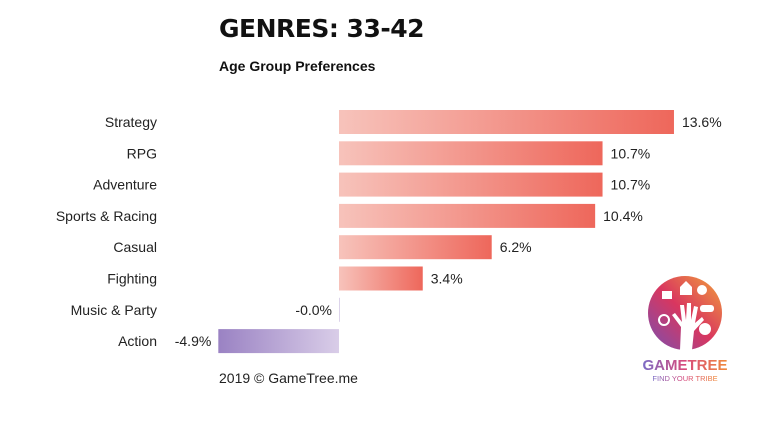  I want to click on category-label: Casual, so click(135, 247).